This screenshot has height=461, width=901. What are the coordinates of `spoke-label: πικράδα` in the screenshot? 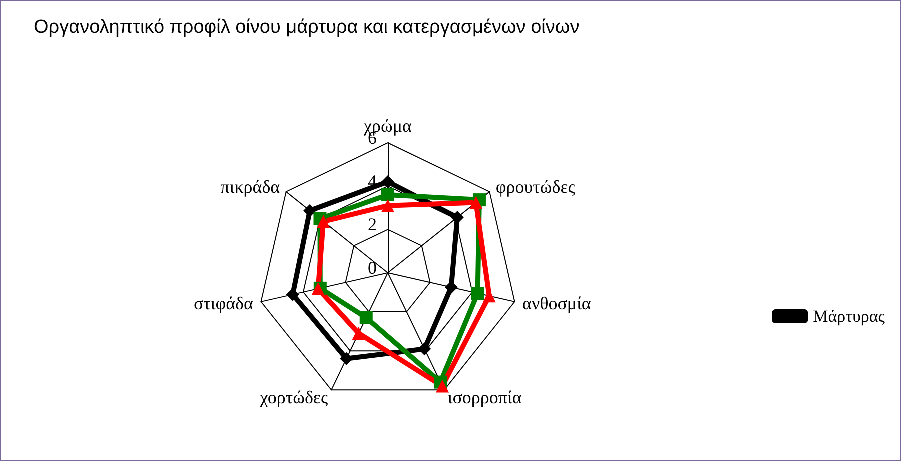 It's located at (250, 186).